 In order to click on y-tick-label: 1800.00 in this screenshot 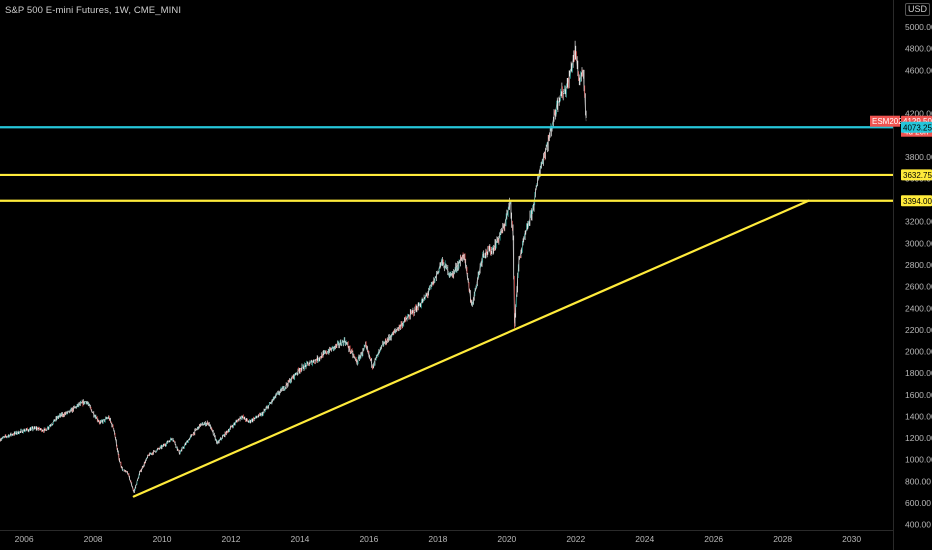, I will do `click(918, 373)`.